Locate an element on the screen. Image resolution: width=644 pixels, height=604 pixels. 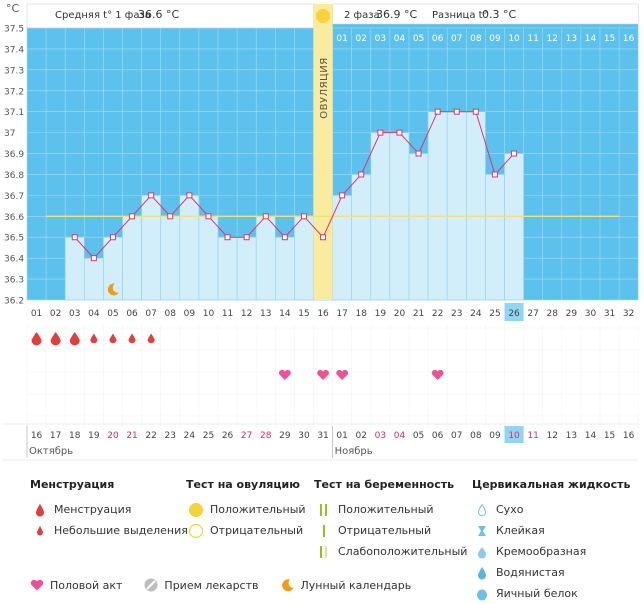
legend-label: Прием лекарств is located at coordinates (211, 585).